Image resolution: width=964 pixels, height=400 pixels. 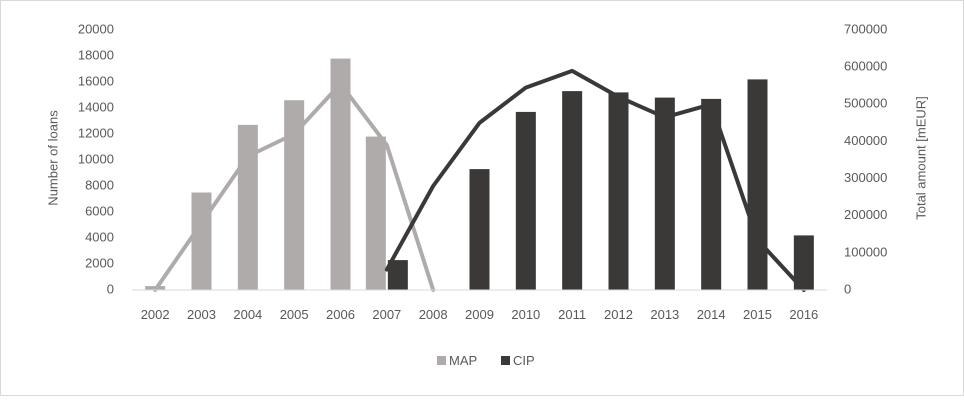 What do you see at coordinates (618, 314) in the screenshot?
I see `x-tick-label: 2012` at bounding box center [618, 314].